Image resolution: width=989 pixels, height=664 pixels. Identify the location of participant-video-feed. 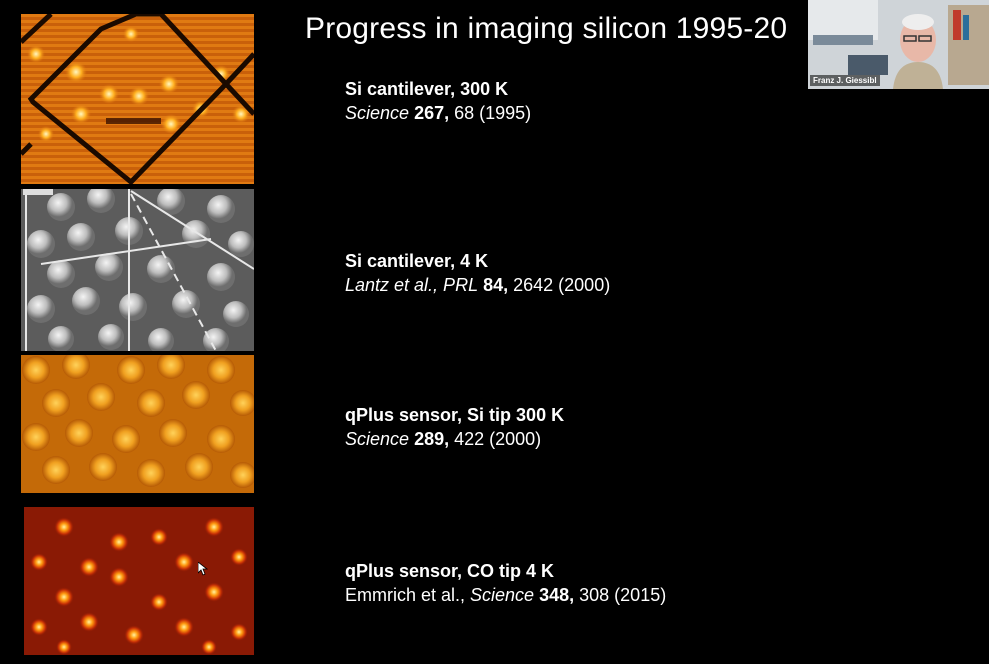
(898, 44).